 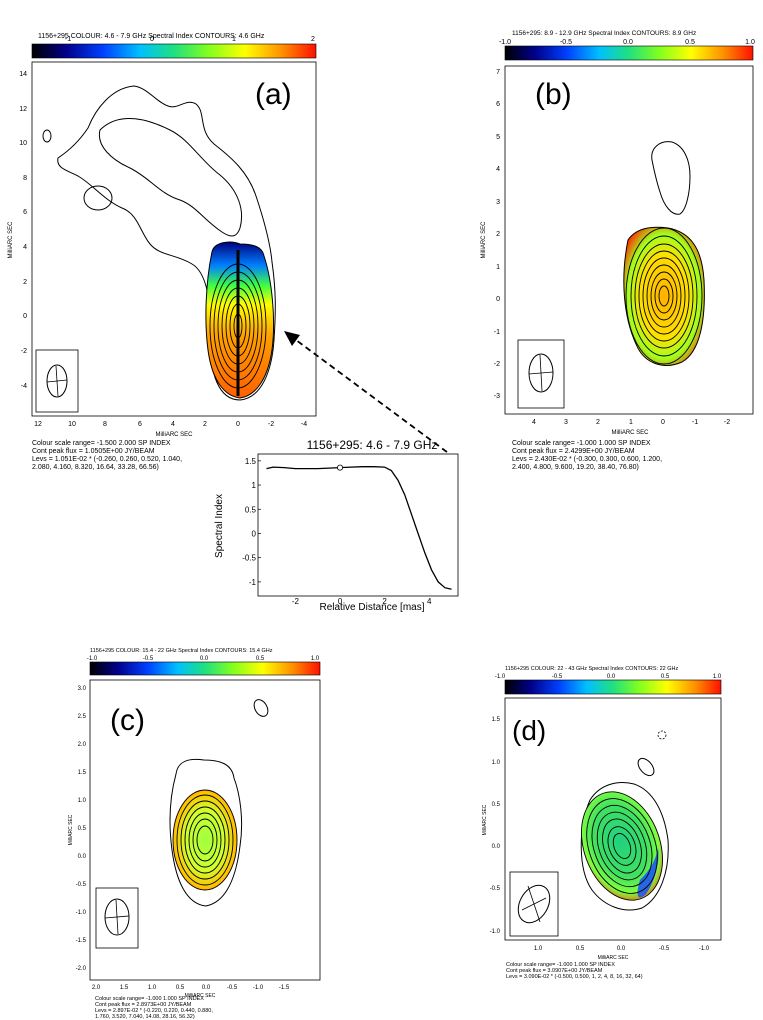 I want to click on panel-d-colorbar-ticks: -1.0 -0.5 0.0 0.5 1.0, so click(x=608, y=677).